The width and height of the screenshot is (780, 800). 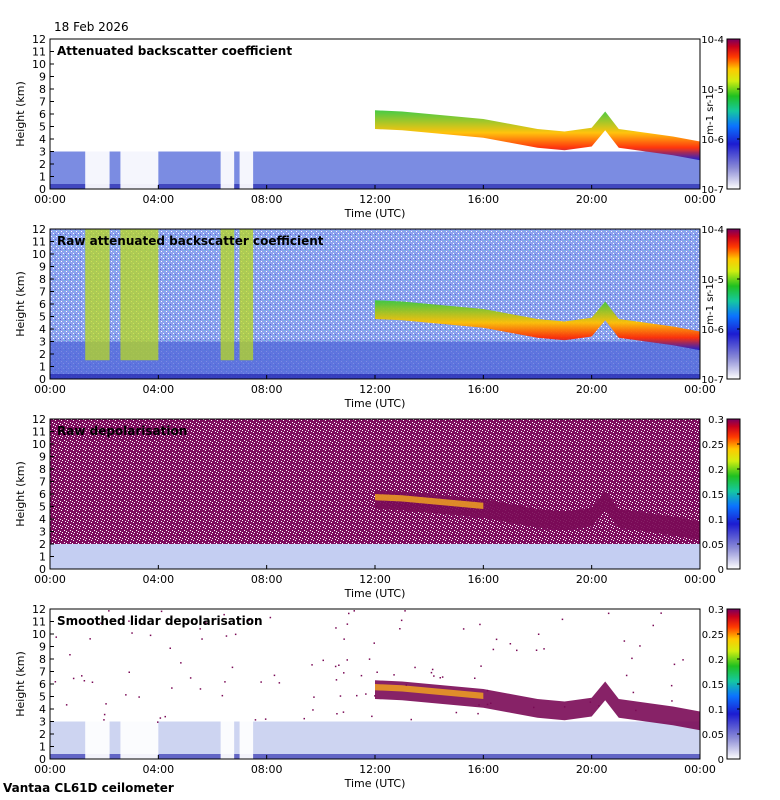 I want to click on footer-instrument: Vantaa CL61D ceilometer, so click(x=88, y=788).